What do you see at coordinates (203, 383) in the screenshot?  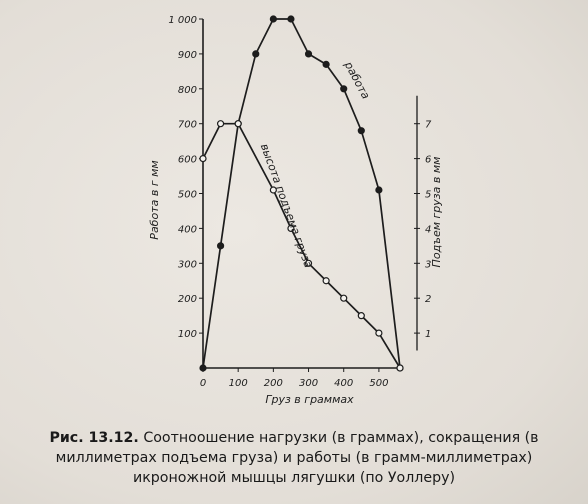 I see `x-tick-label: 0` at bounding box center [203, 383].